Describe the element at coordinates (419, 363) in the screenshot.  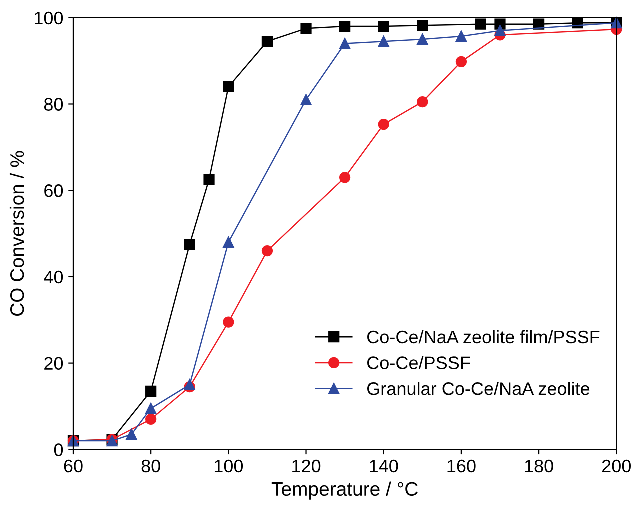
I see `legend-label: Co-Ce/PSSF` at that location.